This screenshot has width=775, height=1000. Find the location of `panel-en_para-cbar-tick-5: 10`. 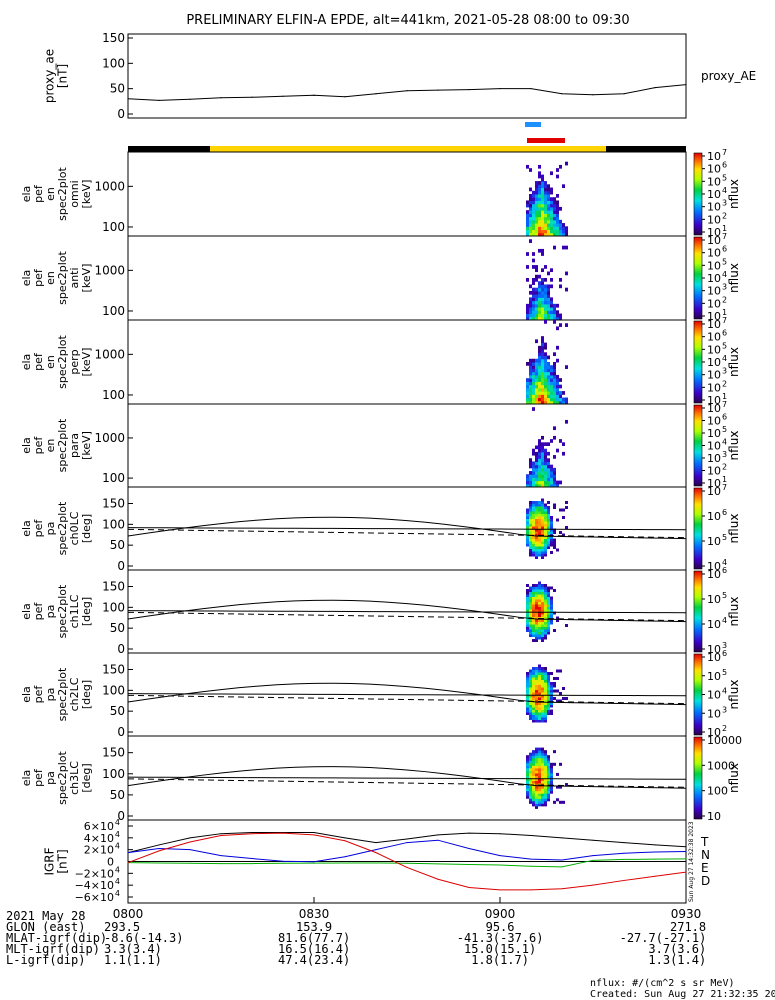

panel-en_para-cbar-tick-5: 10 is located at coordinates (714, 421).